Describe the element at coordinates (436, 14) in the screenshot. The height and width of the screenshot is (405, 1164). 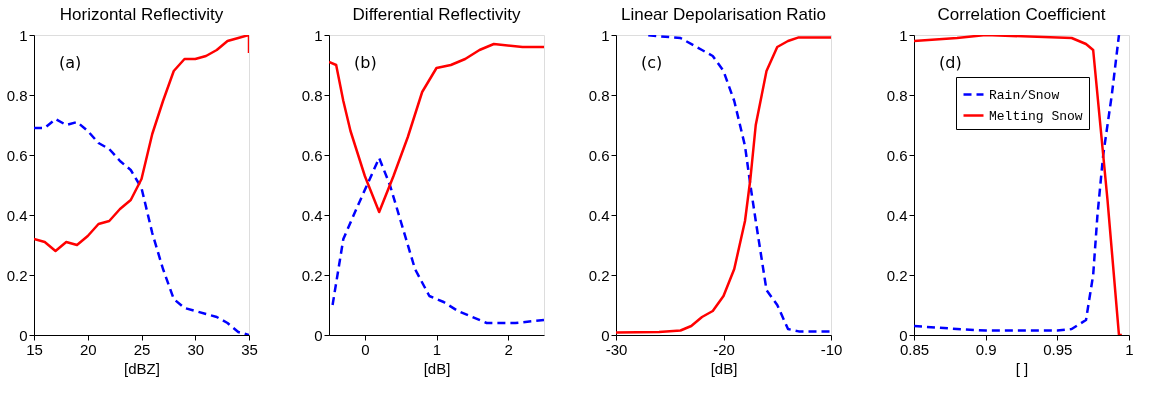
I see `chart-title: Differential Reflectivity` at that location.